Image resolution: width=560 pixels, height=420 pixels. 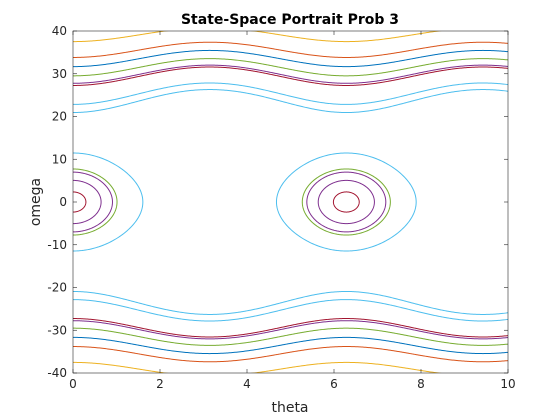 What do you see at coordinates (59, 31) in the screenshot?
I see `y-tick-label: 40` at bounding box center [59, 31].